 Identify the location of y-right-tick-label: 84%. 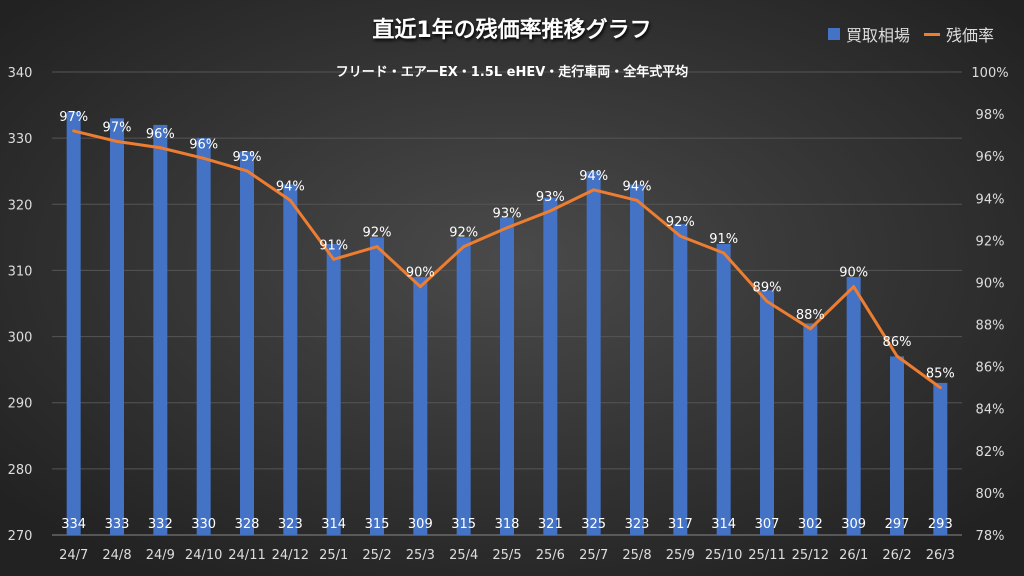
(990, 410).